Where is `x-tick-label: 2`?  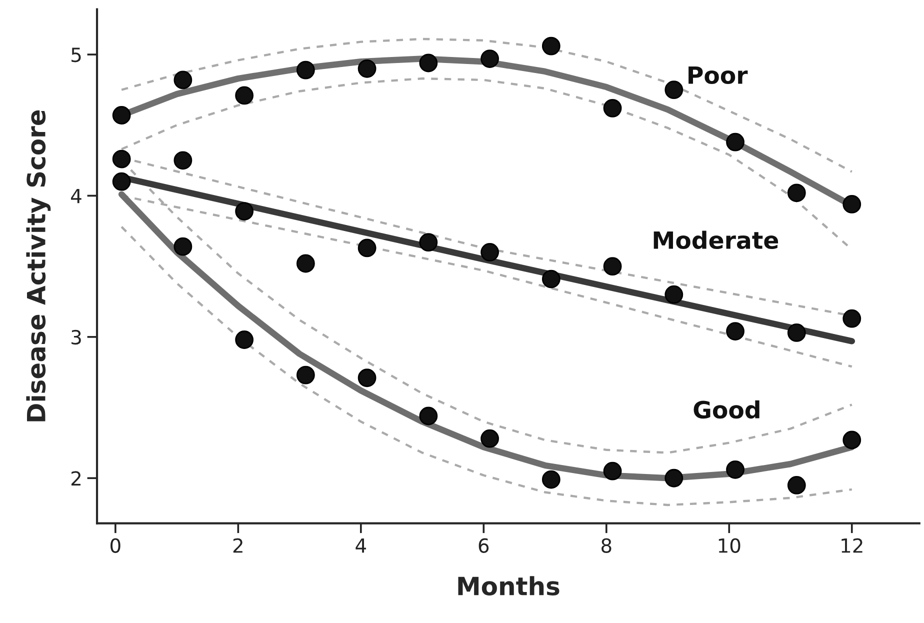
x-tick-label: 2 is located at coordinates (237, 545).